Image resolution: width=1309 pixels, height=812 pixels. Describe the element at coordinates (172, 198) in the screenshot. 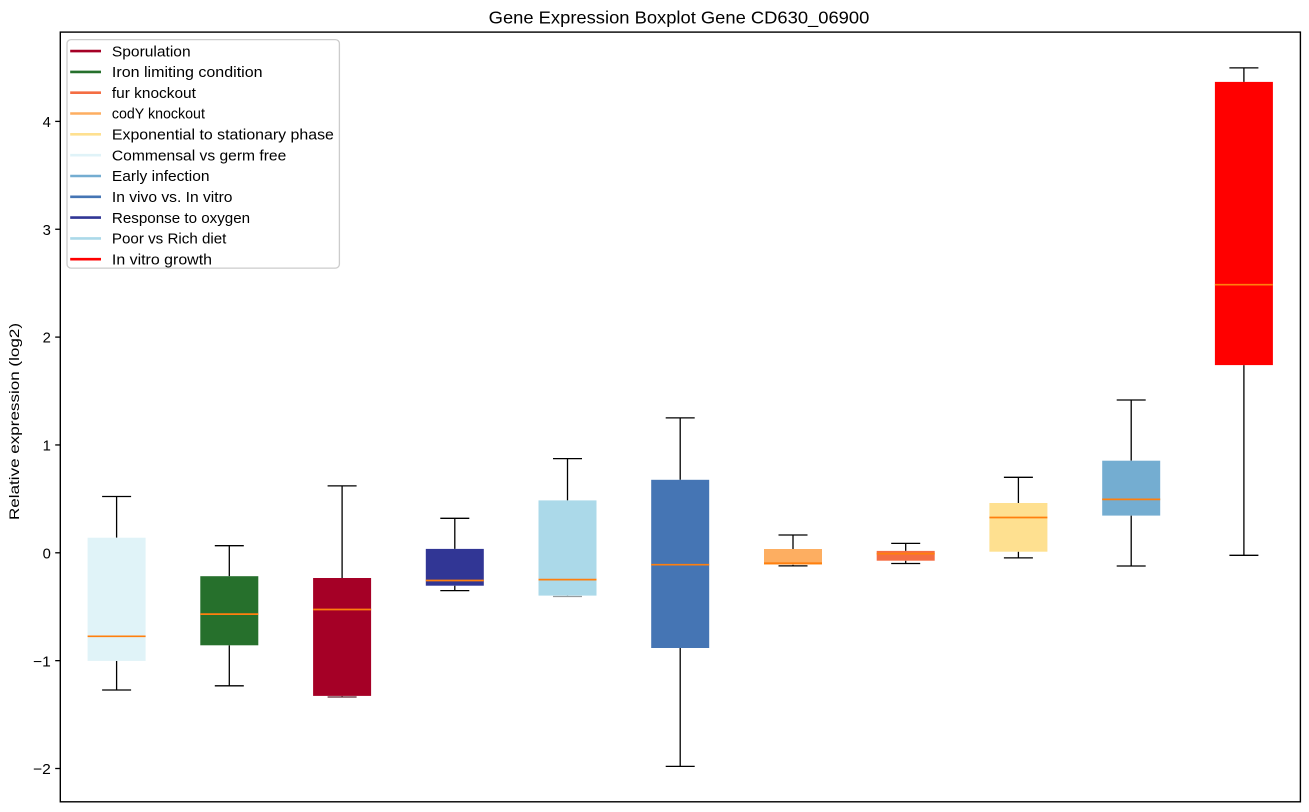

I see `svg-text: In vivo vs. In vitro` at that location.